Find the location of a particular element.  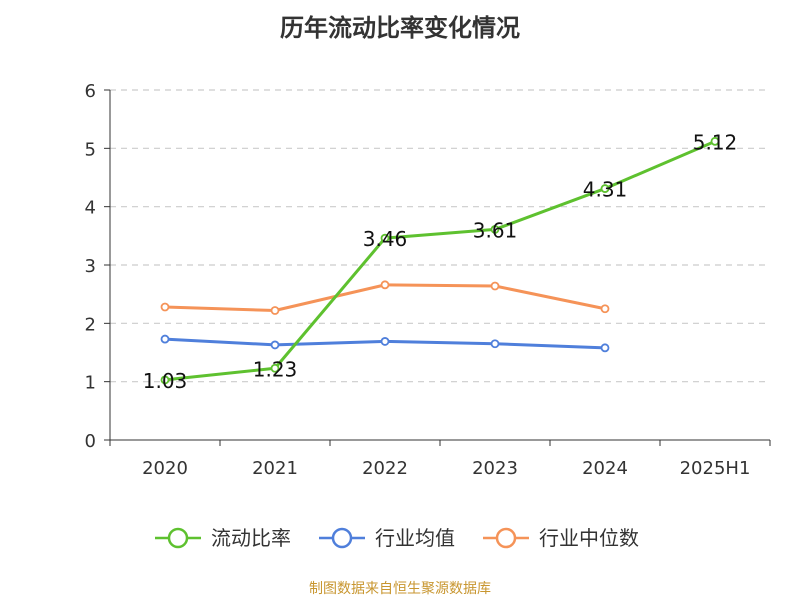

x-tick-label: 2021 is located at coordinates (275, 468).